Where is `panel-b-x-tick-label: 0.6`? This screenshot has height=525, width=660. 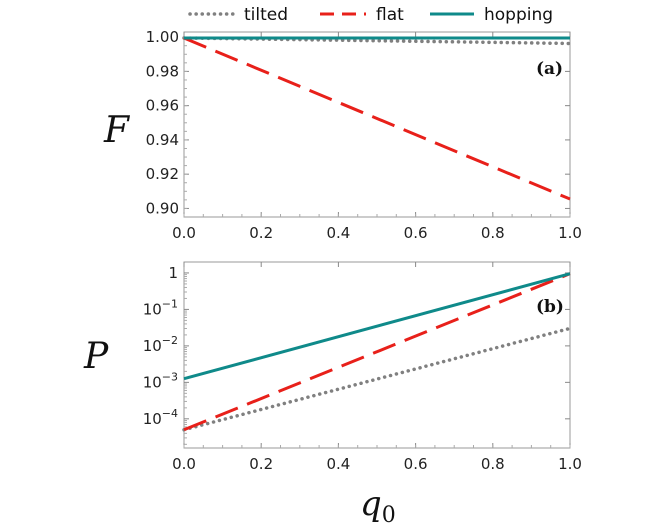
panel-b-x-tick-label: 0.6 is located at coordinates (416, 464).